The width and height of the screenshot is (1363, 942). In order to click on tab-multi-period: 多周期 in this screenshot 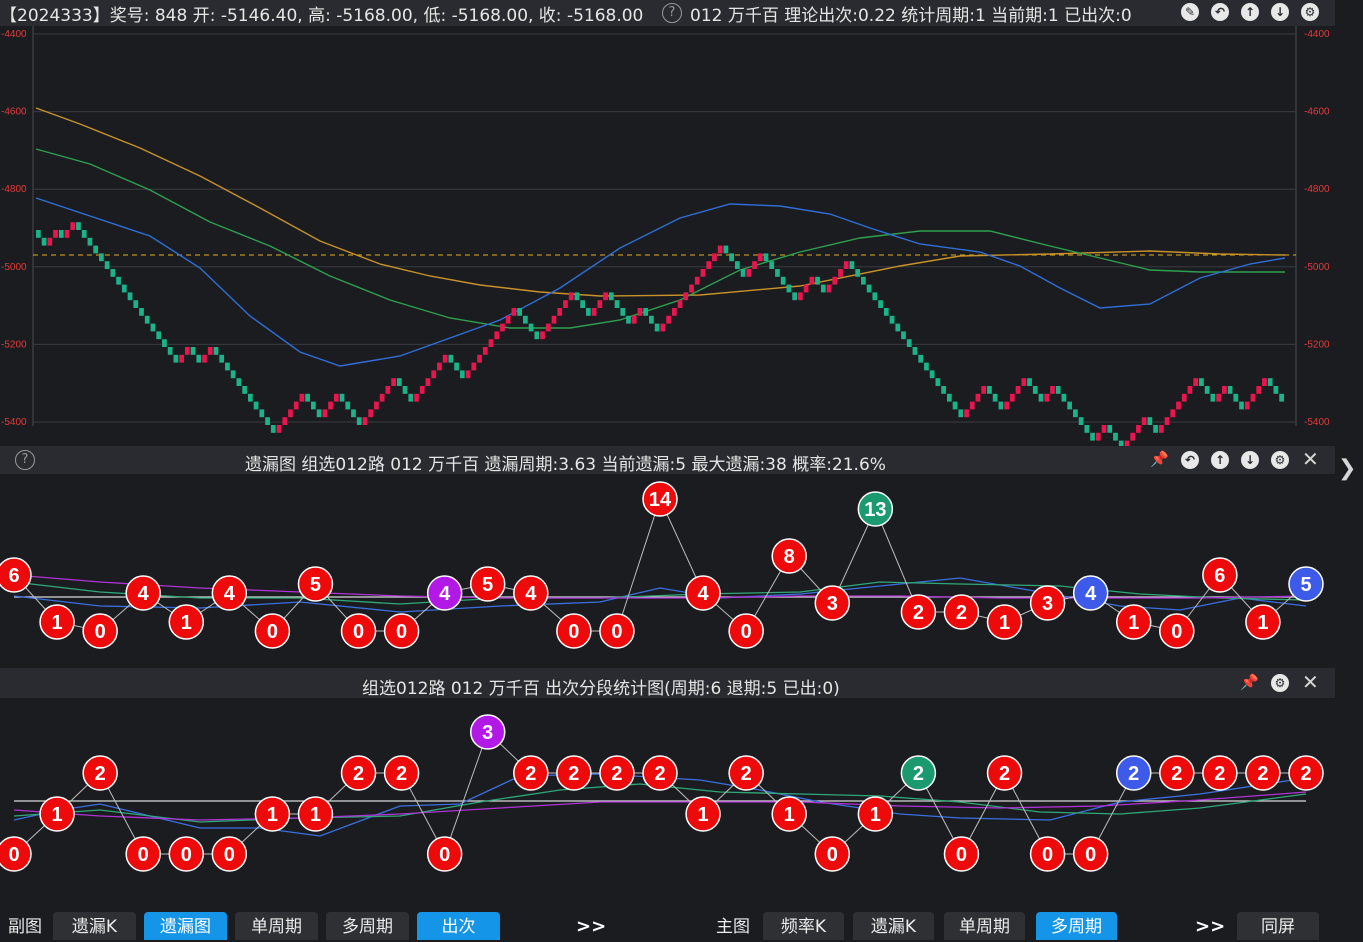, I will do `click(367, 926)`.